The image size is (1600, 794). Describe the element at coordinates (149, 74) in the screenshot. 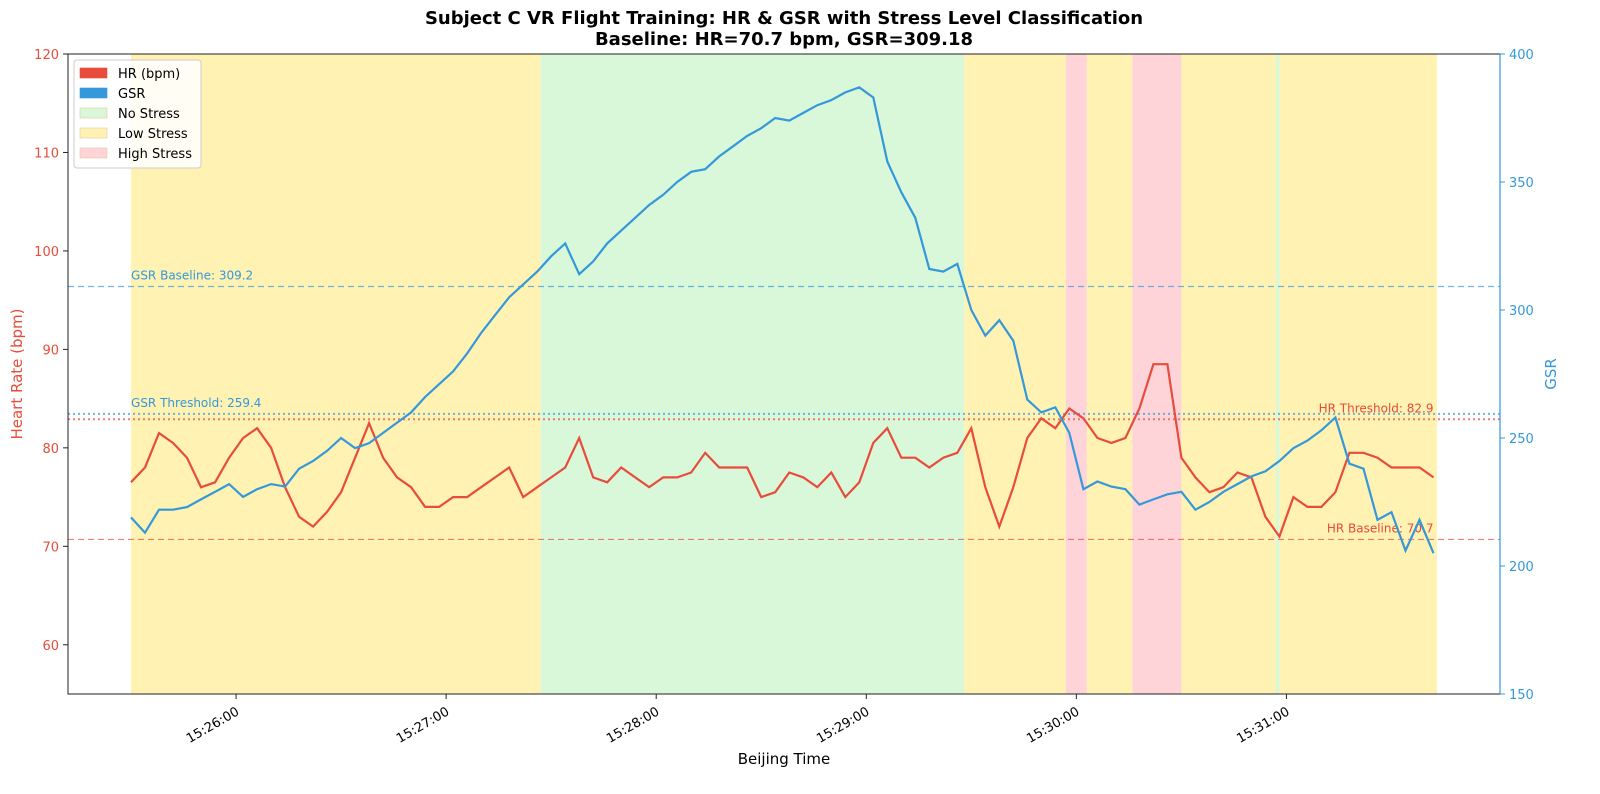

I see `legend-label: HR (bpm)` at that location.